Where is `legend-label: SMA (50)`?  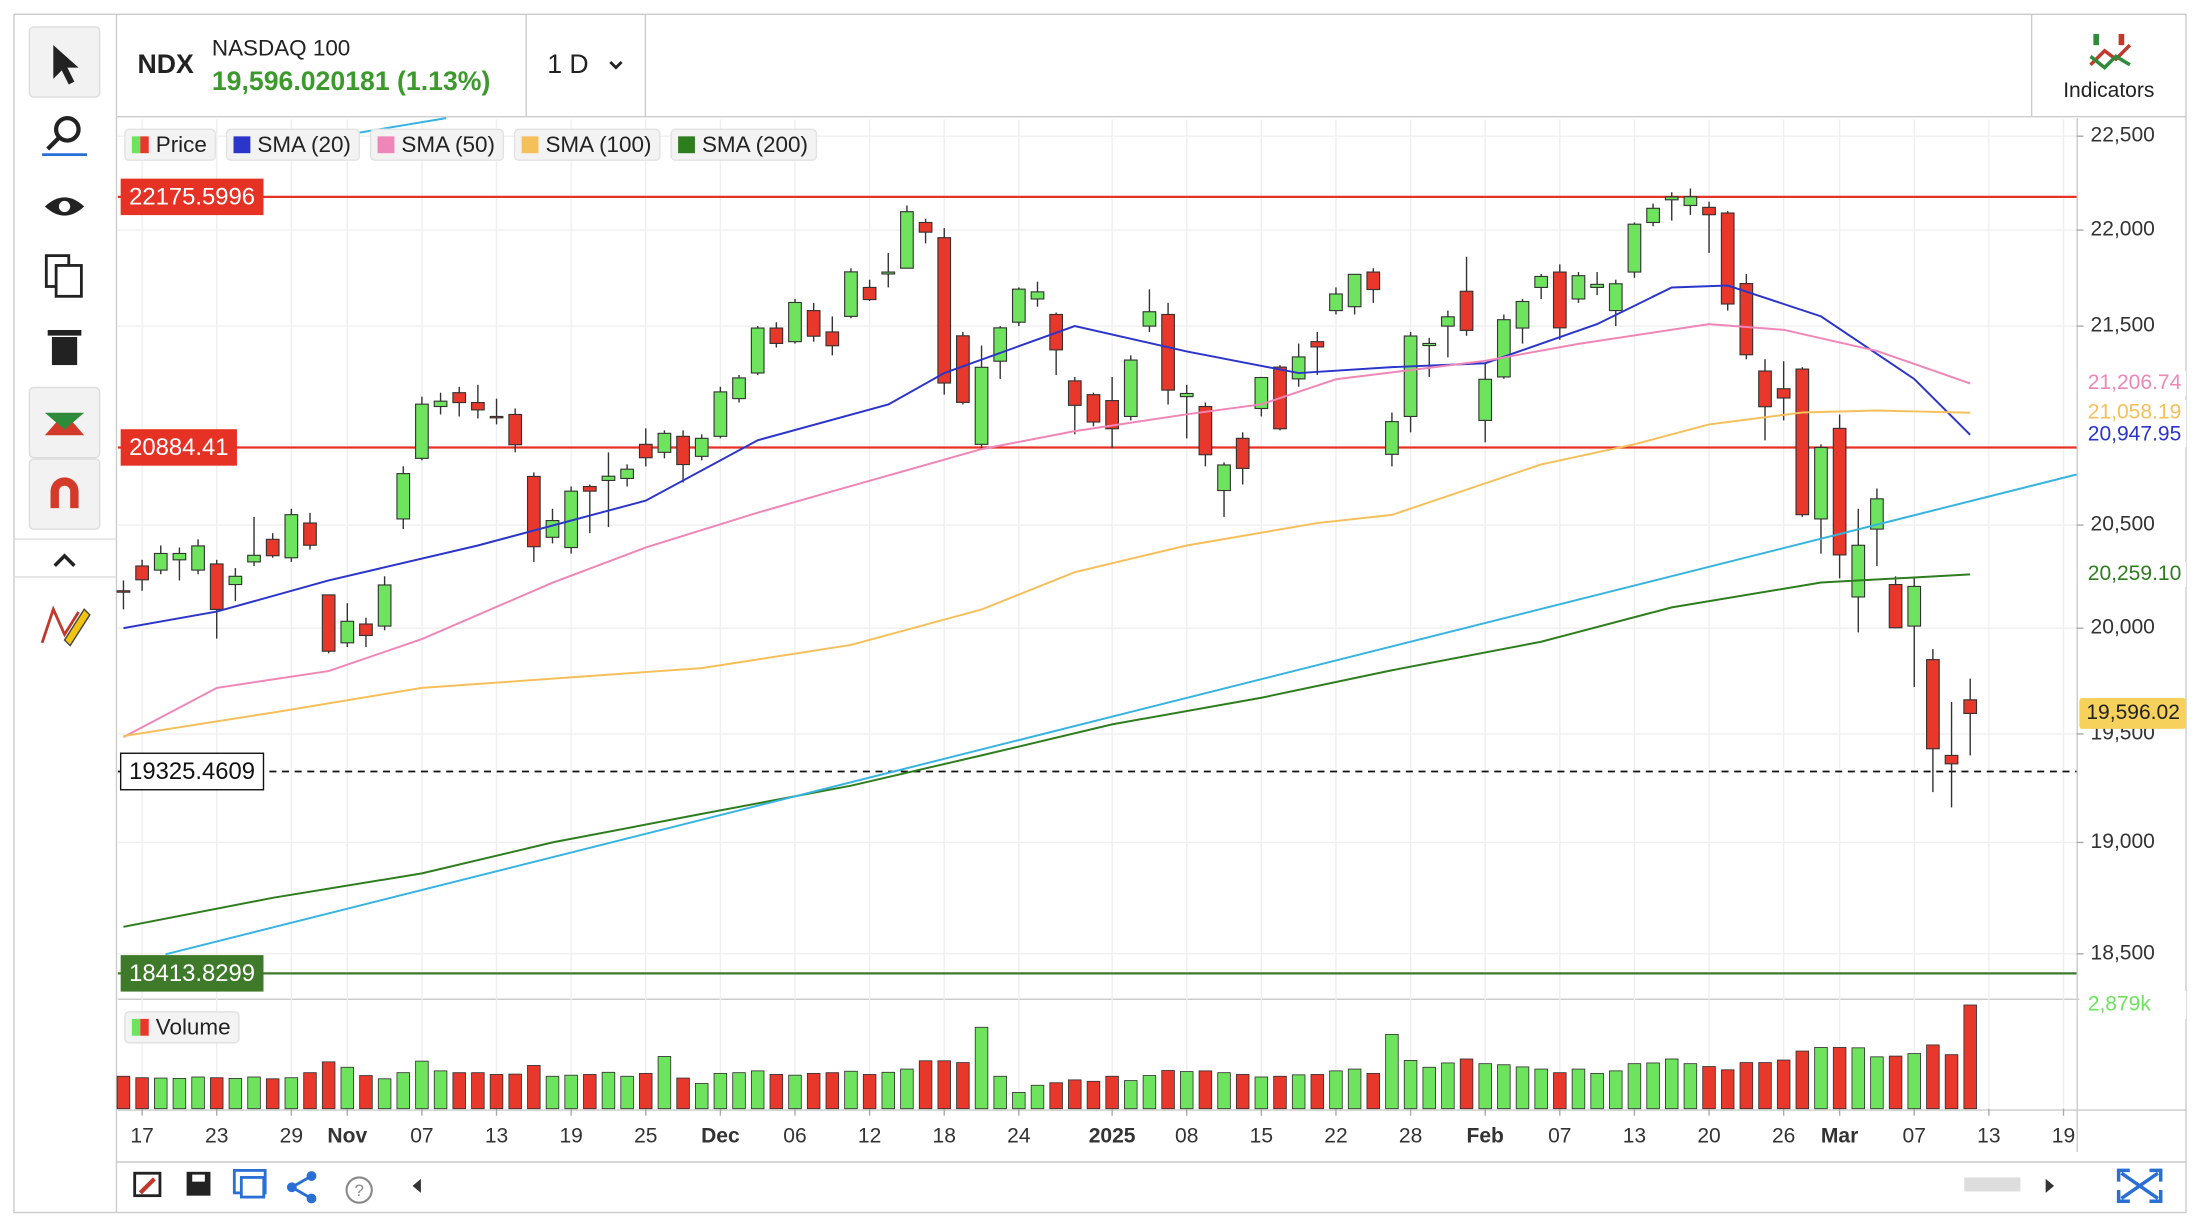 legend-label: SMA (50) is located at coordinates (448, 144).